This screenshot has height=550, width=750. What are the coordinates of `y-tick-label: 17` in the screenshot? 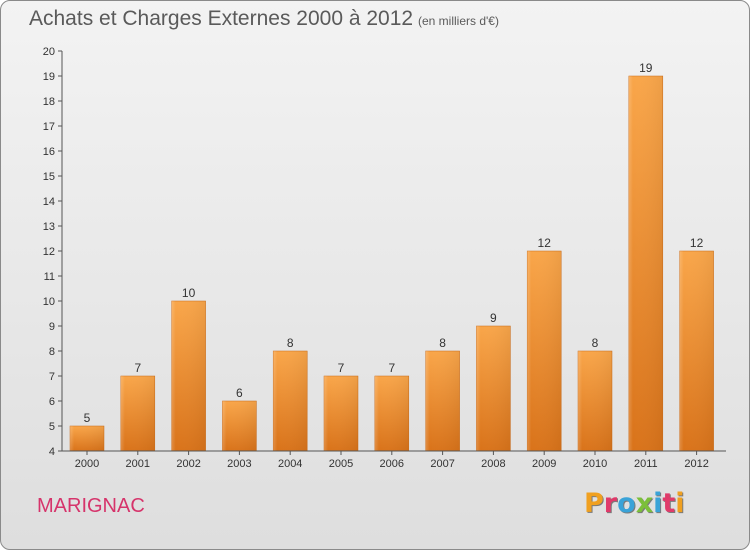 It's located at (49, 127).